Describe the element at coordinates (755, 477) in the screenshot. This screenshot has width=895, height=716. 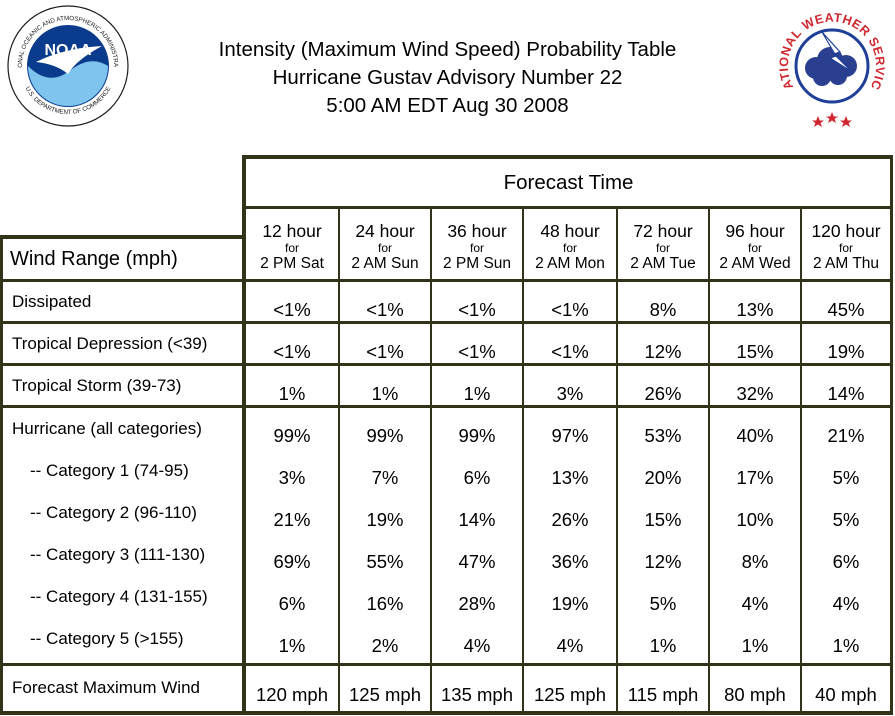
I see `table-cell: 17%` at that location.